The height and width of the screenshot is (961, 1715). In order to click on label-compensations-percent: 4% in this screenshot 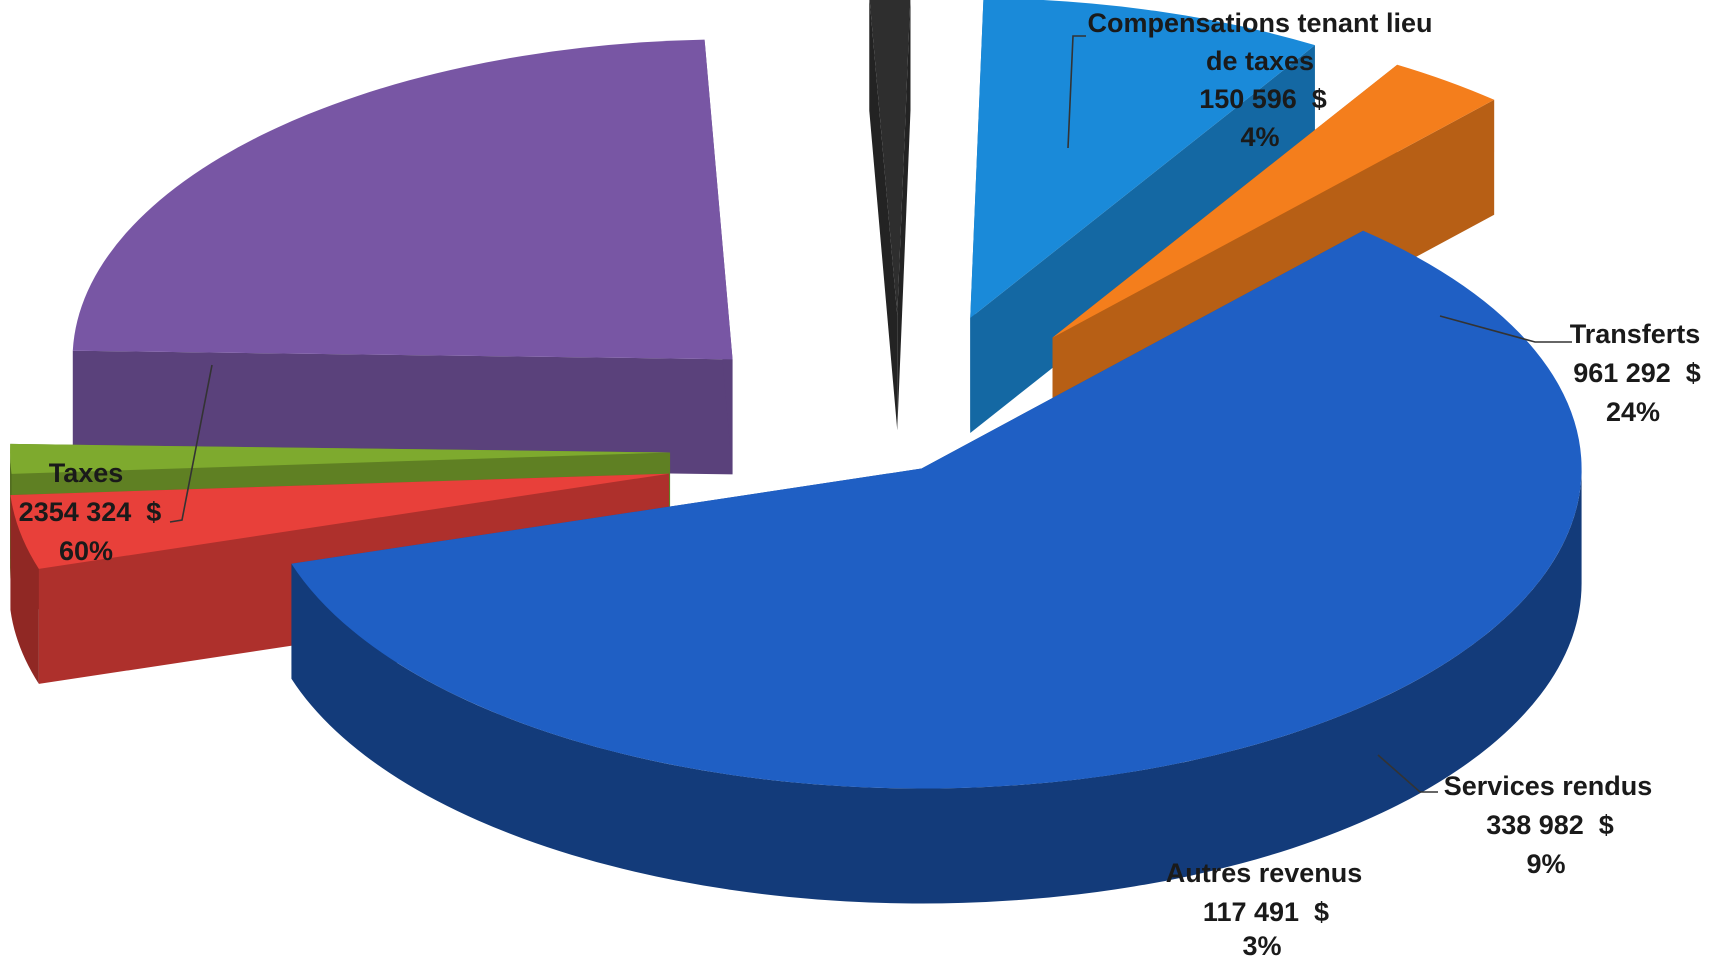, I will do `click(1259, 137)`.